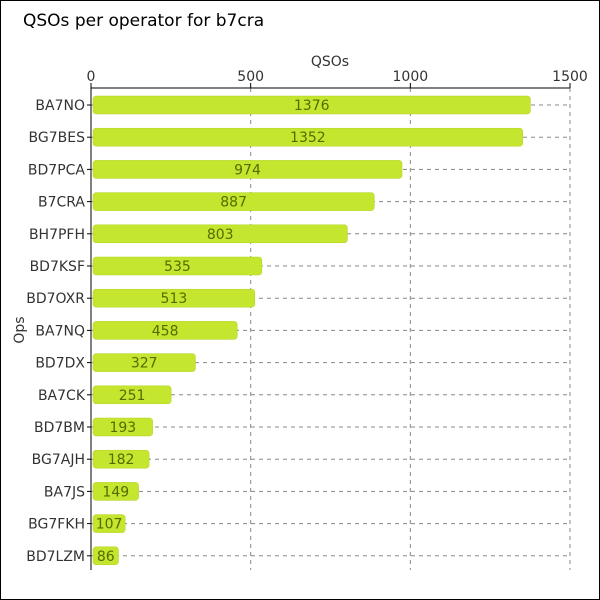 The image size is (600, 600). What do you see at coordinates (144, 21) in the screenshot?
I see `chart-title: QSOs per operator for b7cra` at bounding box center [144, 21].